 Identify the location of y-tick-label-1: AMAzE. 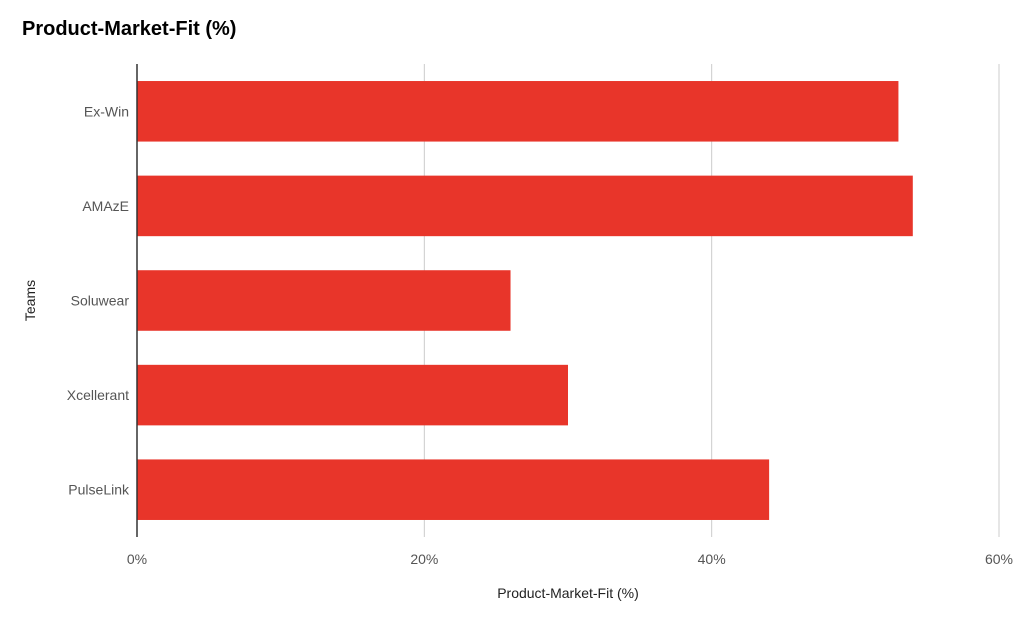
(105, 206).